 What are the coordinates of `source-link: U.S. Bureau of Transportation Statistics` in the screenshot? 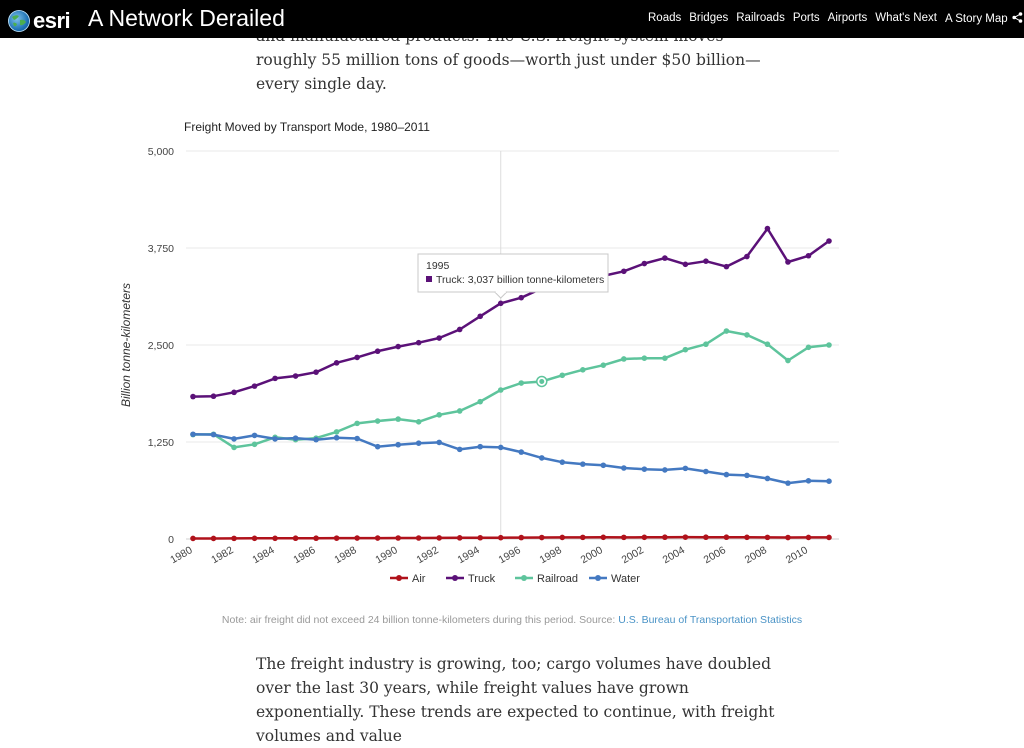 It's located at (710, 620).